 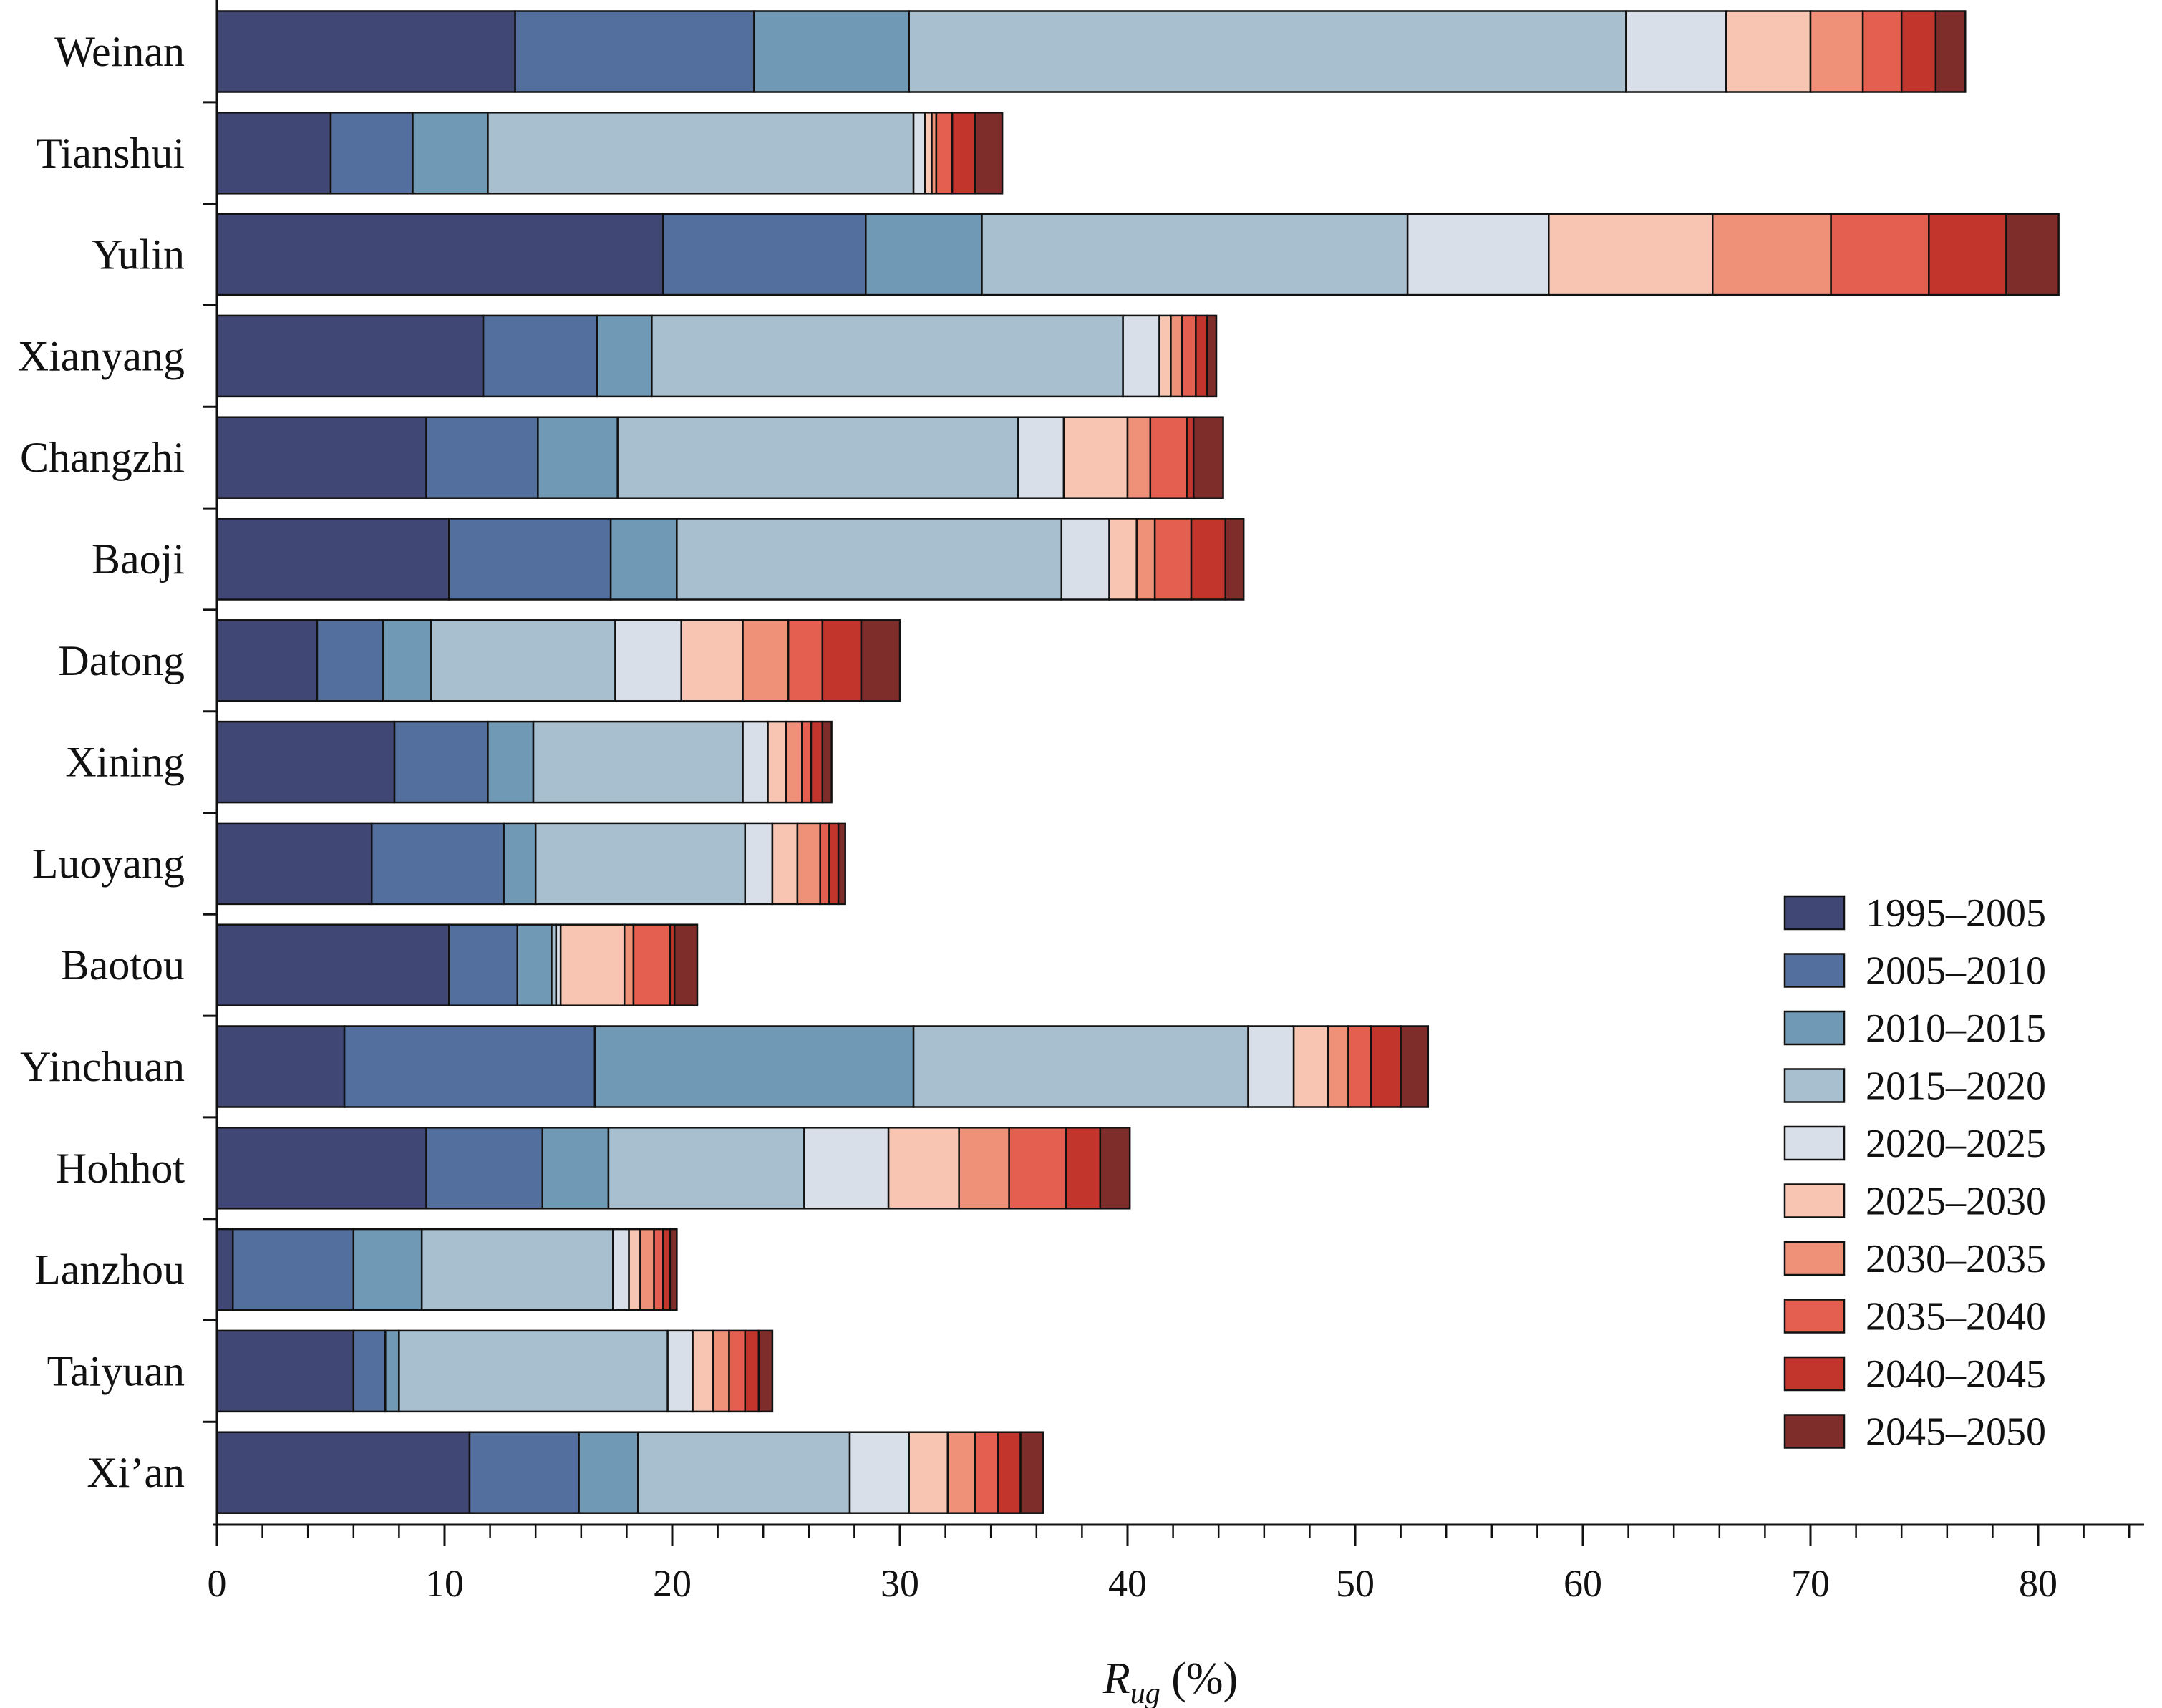 I want to click on legend-label: 2030–2035, so click(x=1956, y=1259).